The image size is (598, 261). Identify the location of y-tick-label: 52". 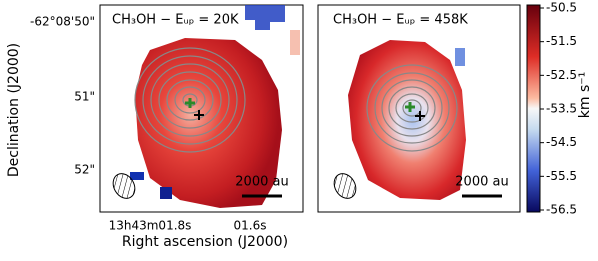
(84, 170).